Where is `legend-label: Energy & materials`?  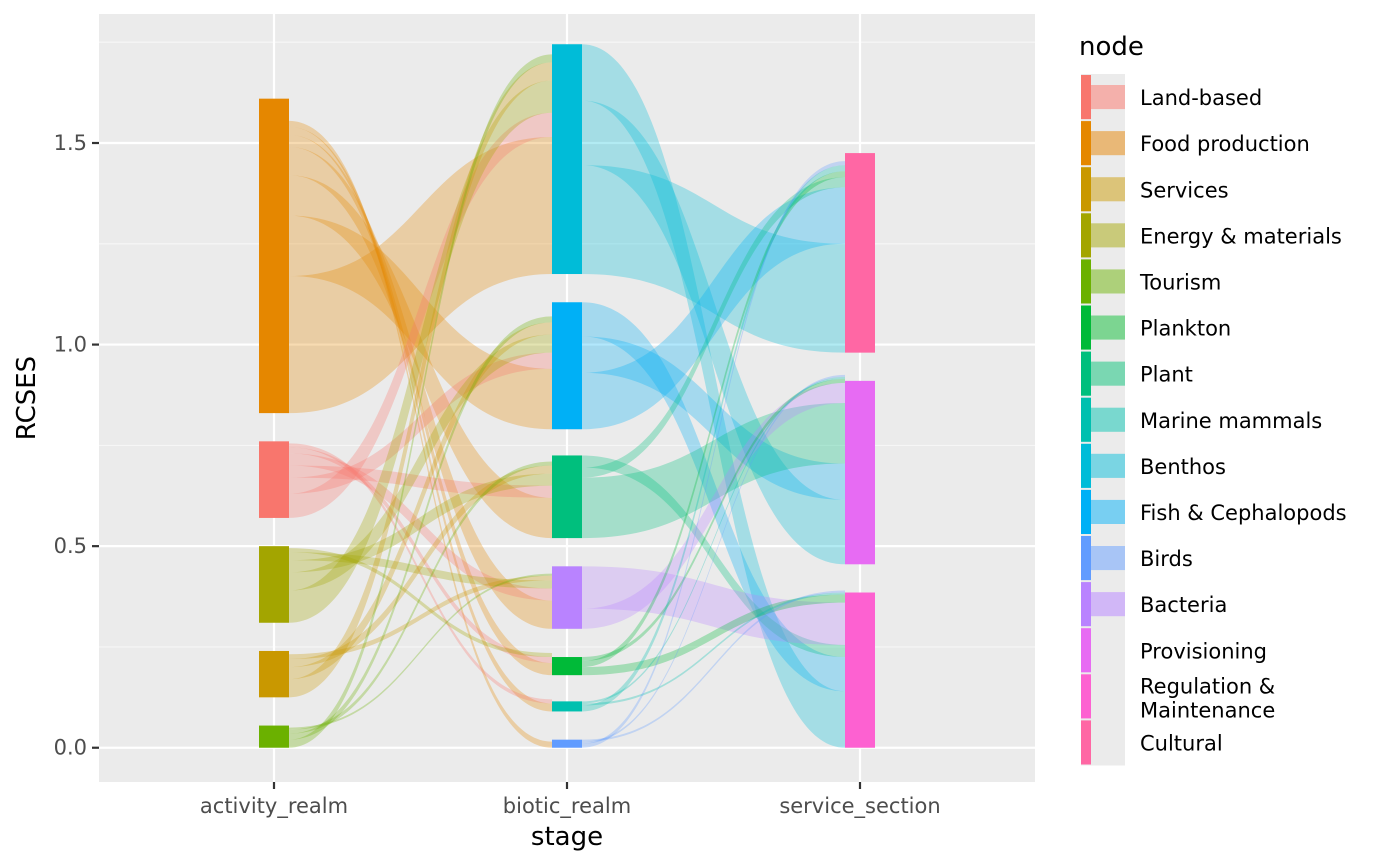 legend-label: Energy & materials is located at coordinates (1241, 236).